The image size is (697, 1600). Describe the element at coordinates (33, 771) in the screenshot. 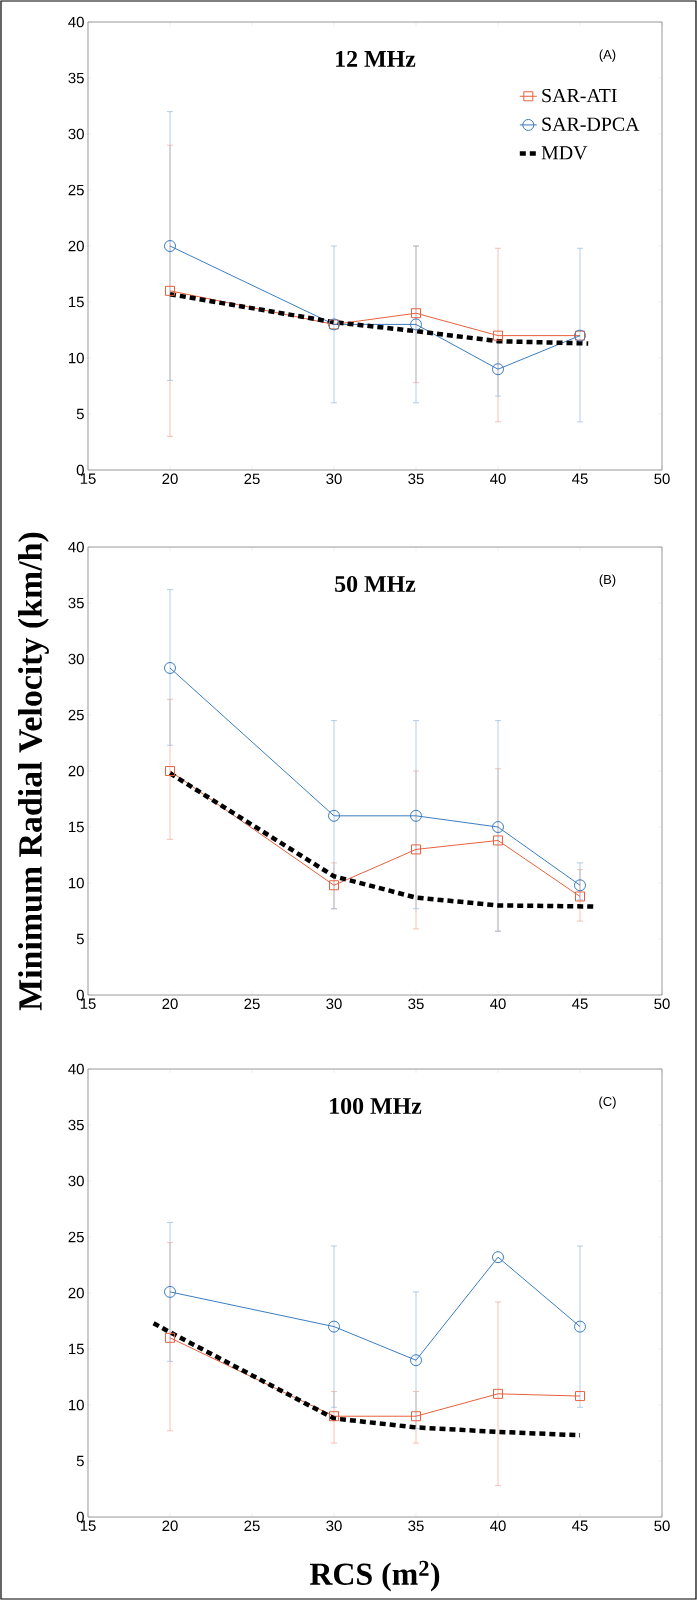

I see `y-axis-title: Minimum Radial Velocity (km/h)` at that location.